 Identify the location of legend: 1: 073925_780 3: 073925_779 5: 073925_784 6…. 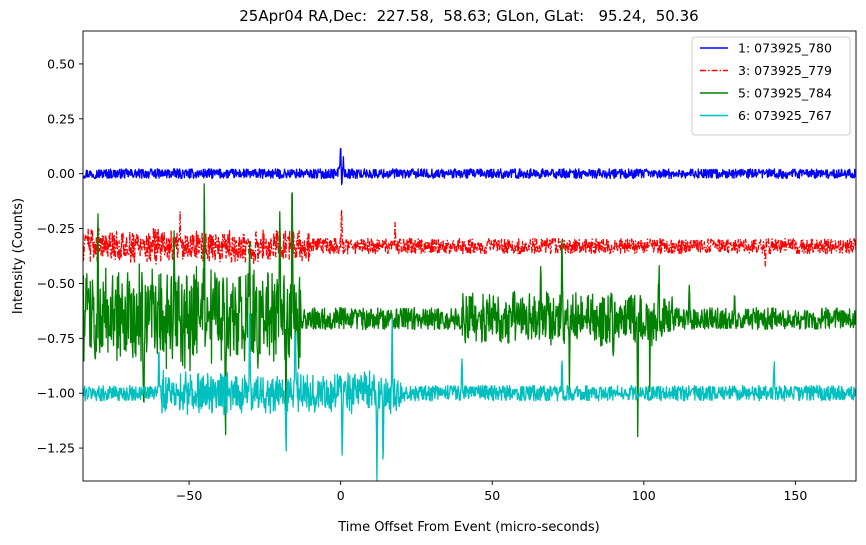
(771, 86).